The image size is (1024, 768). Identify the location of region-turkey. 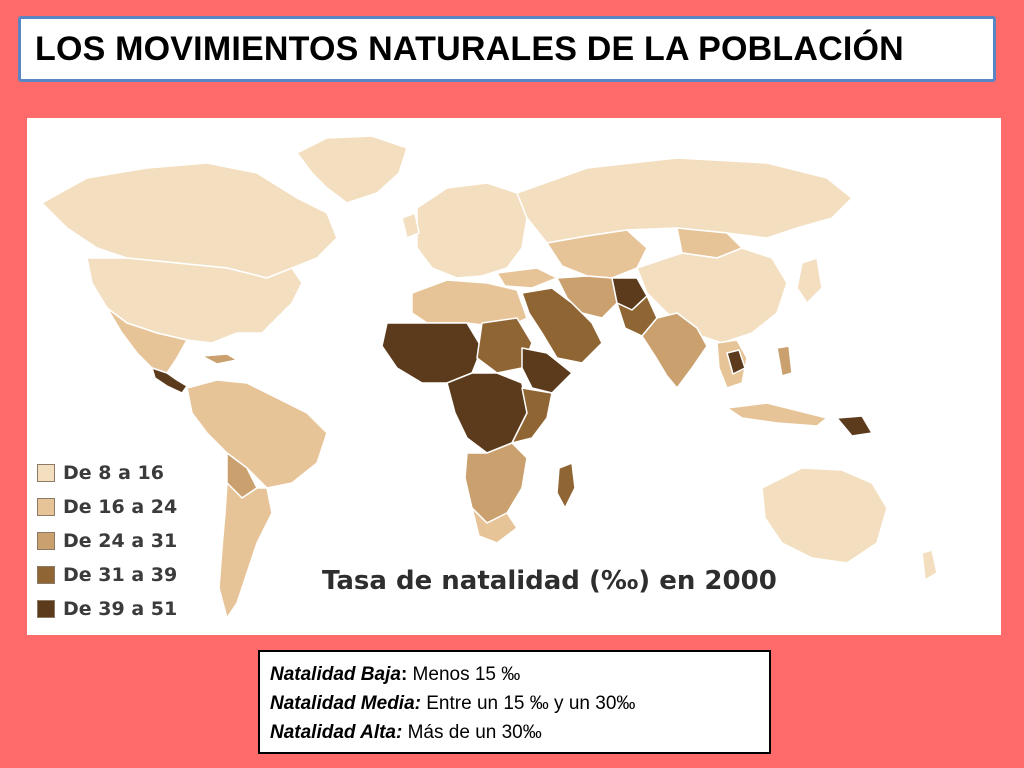
(527, 278).